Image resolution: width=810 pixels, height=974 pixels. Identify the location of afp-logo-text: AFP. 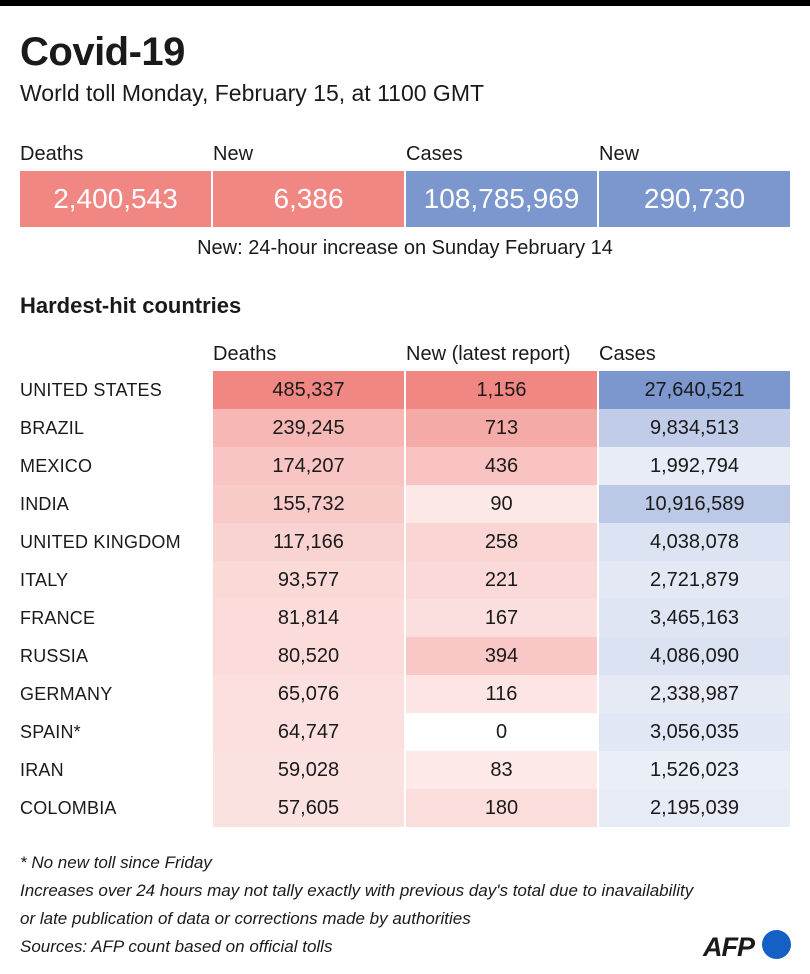
(729, 947).